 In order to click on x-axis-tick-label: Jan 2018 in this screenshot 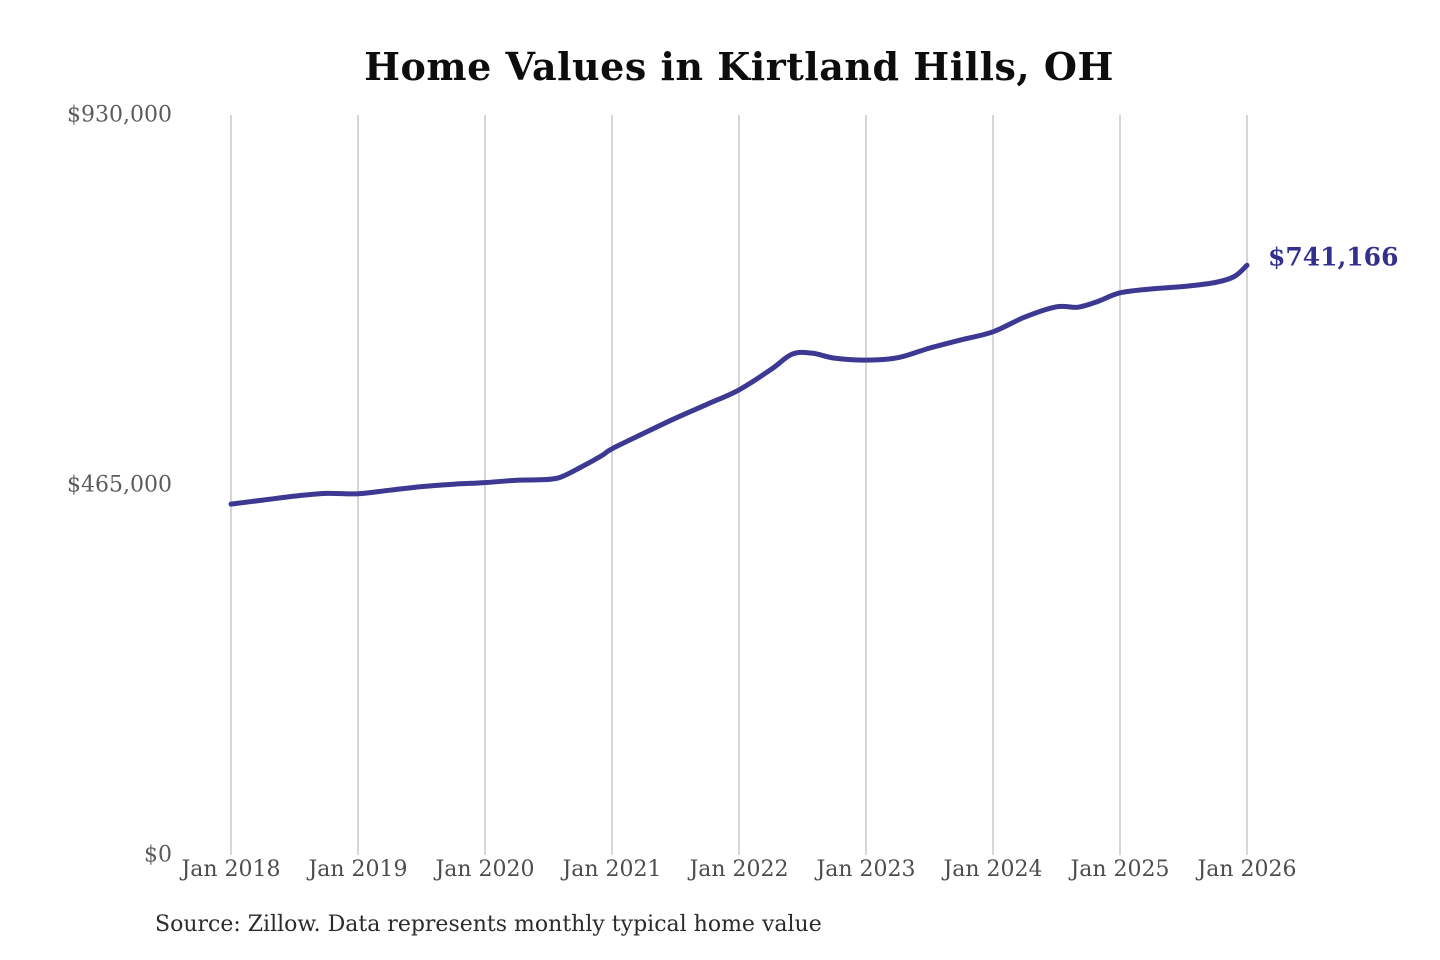, I will do `click(231, 869)`.